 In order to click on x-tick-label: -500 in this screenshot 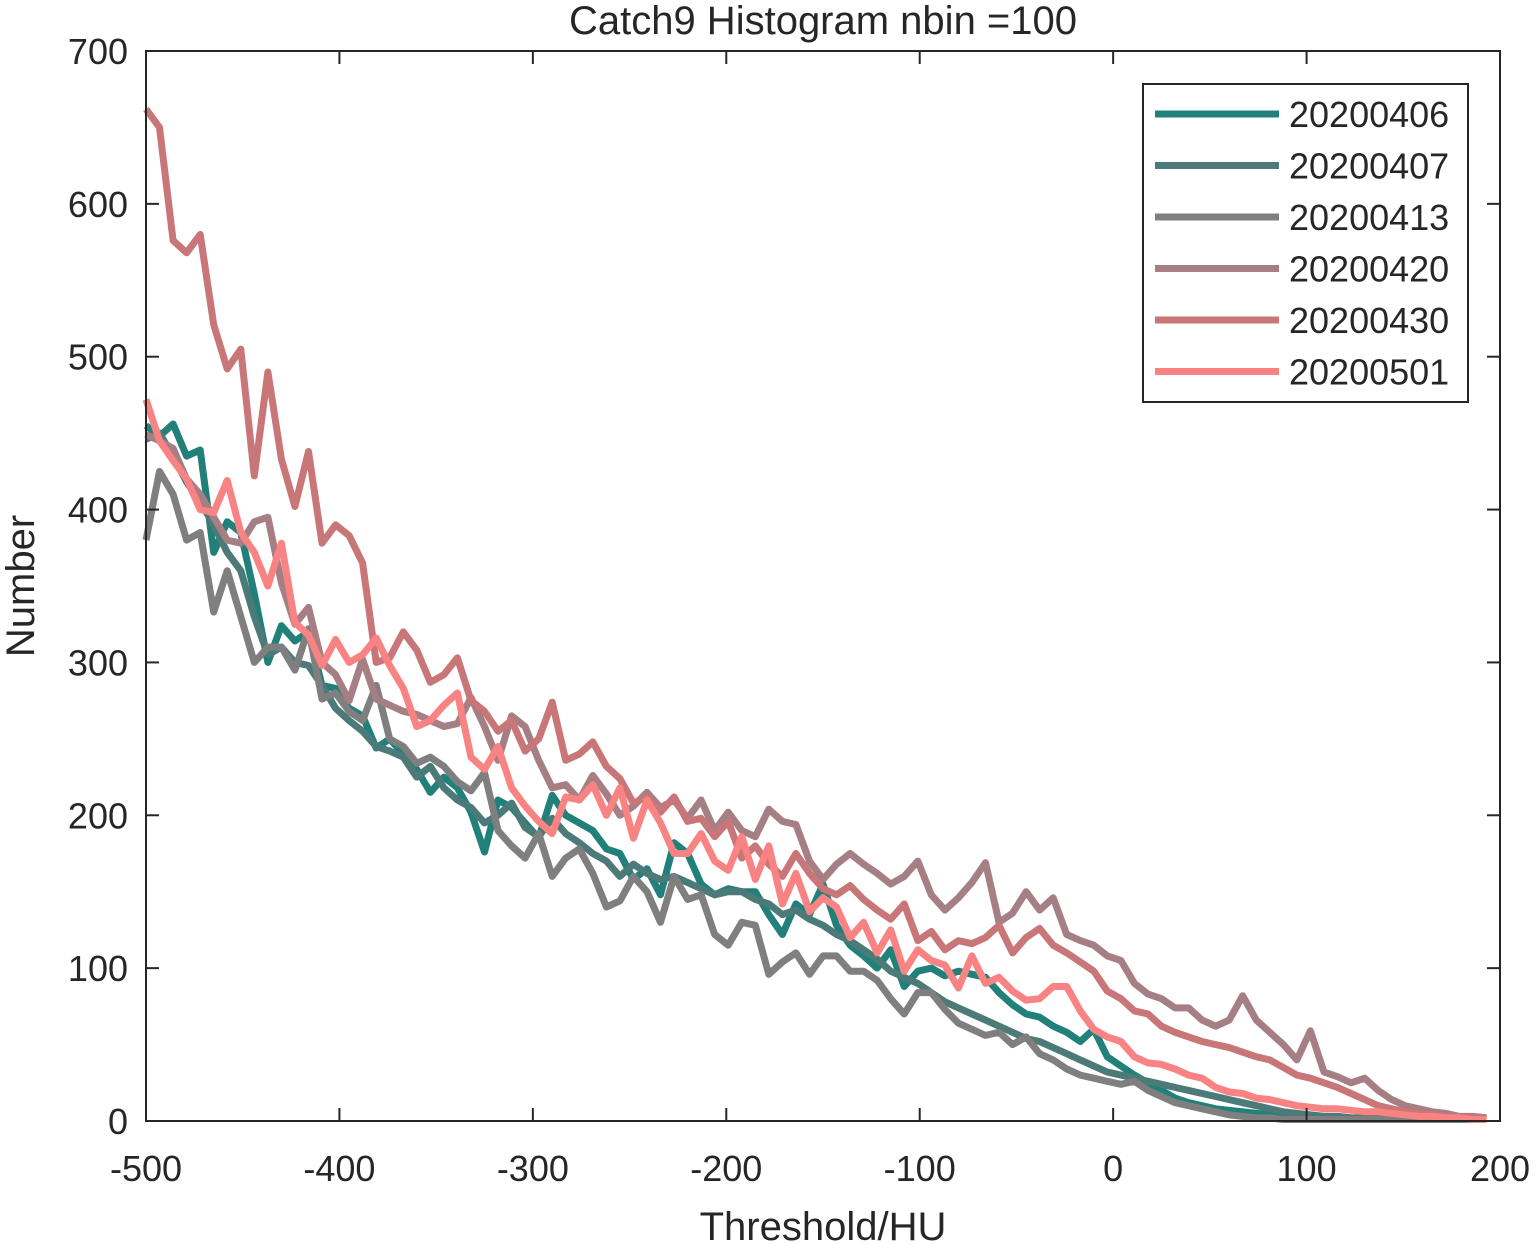, I will do `click(146, 1168)`.